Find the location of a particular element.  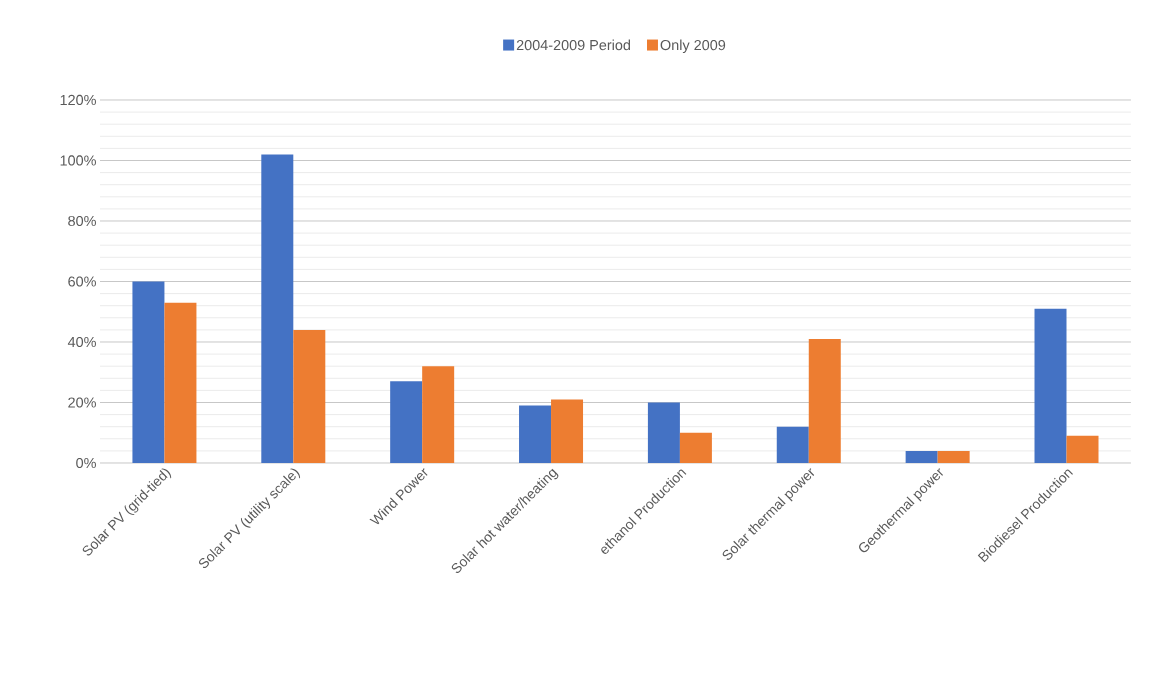

legend-label: 2004-2009 Period is located at coordinates (573, 45).